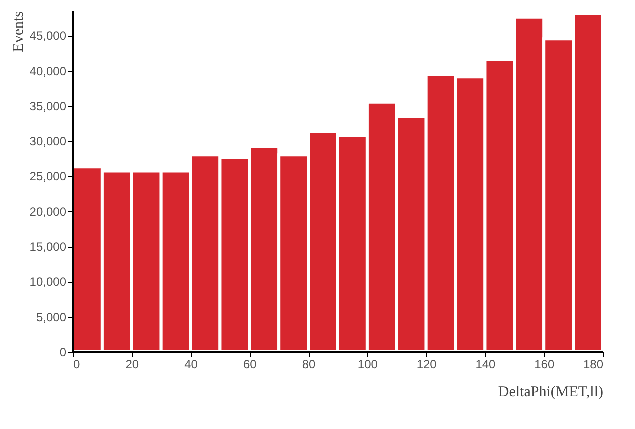 The image size is (635, 429). What do you see at coordinates (48, 282) in the screenshot?
I see `y-tick-label: 10,000` at bounding box center [48, 282].